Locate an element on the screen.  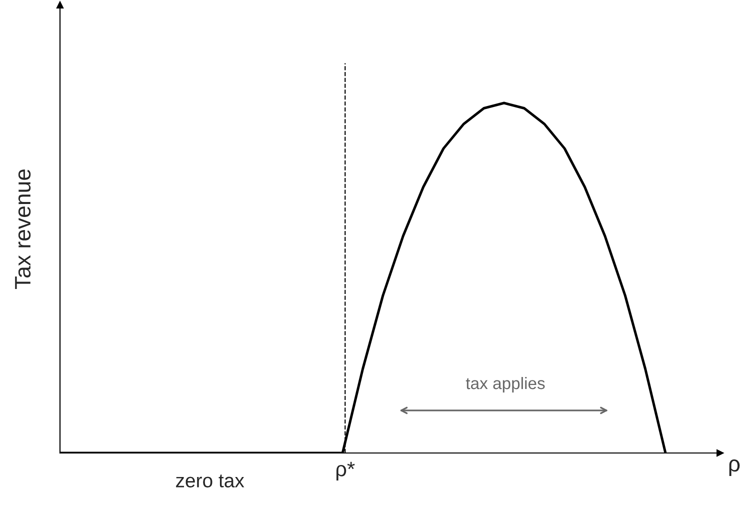
y-axis-title: Tax revenue is located at coordinates (23, 229).